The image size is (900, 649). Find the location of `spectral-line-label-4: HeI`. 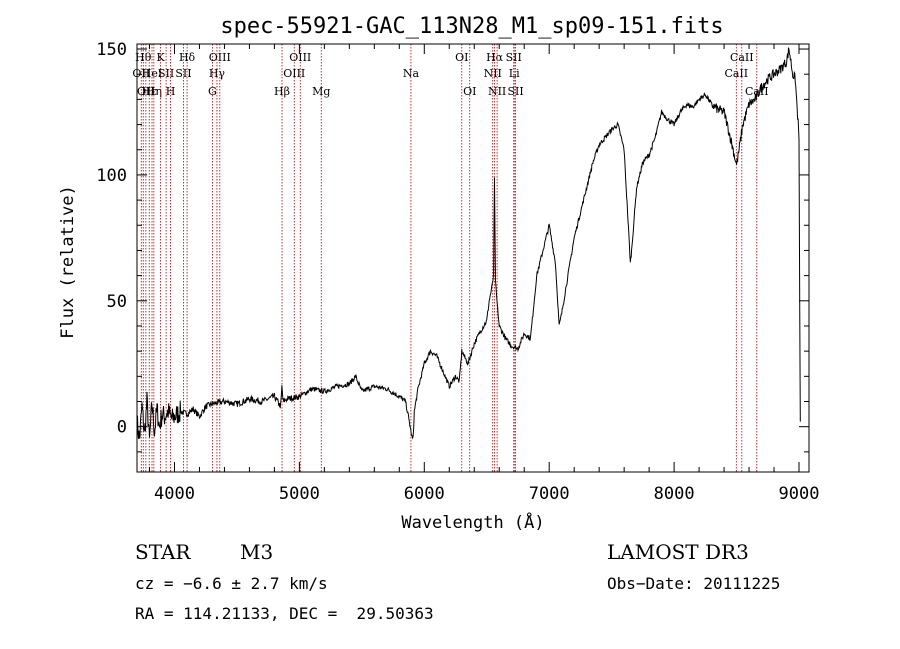

spectral-line-label-4: HeI is located at coordinates (152, 73).